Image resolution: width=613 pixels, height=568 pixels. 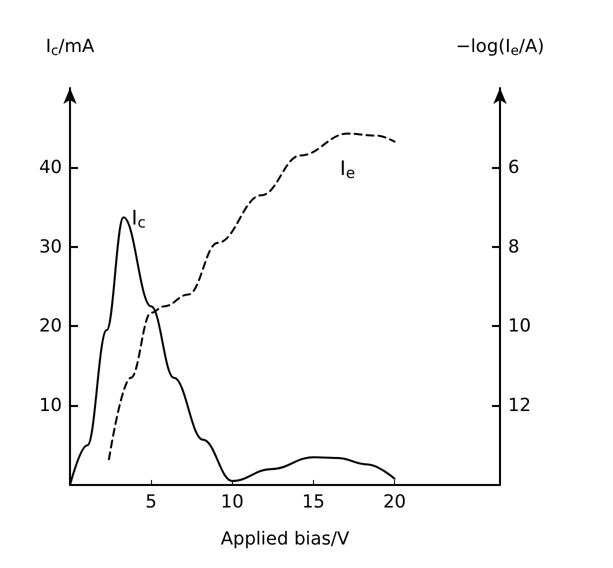 I want to click on y-tick-label: 10, so click(x=50, y=405).